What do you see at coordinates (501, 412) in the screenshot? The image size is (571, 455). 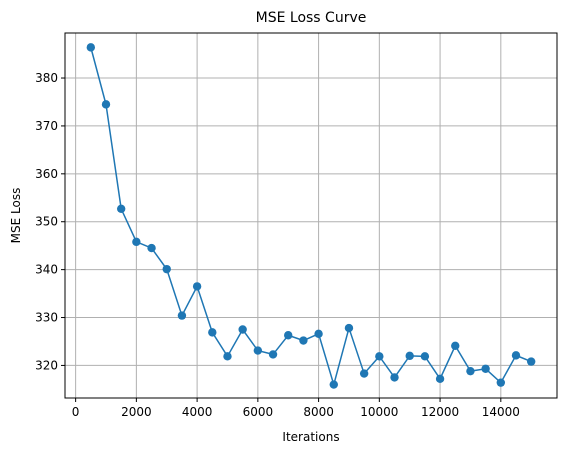 I see `x-tick-label: 14000` at bounding box center [501, 412].